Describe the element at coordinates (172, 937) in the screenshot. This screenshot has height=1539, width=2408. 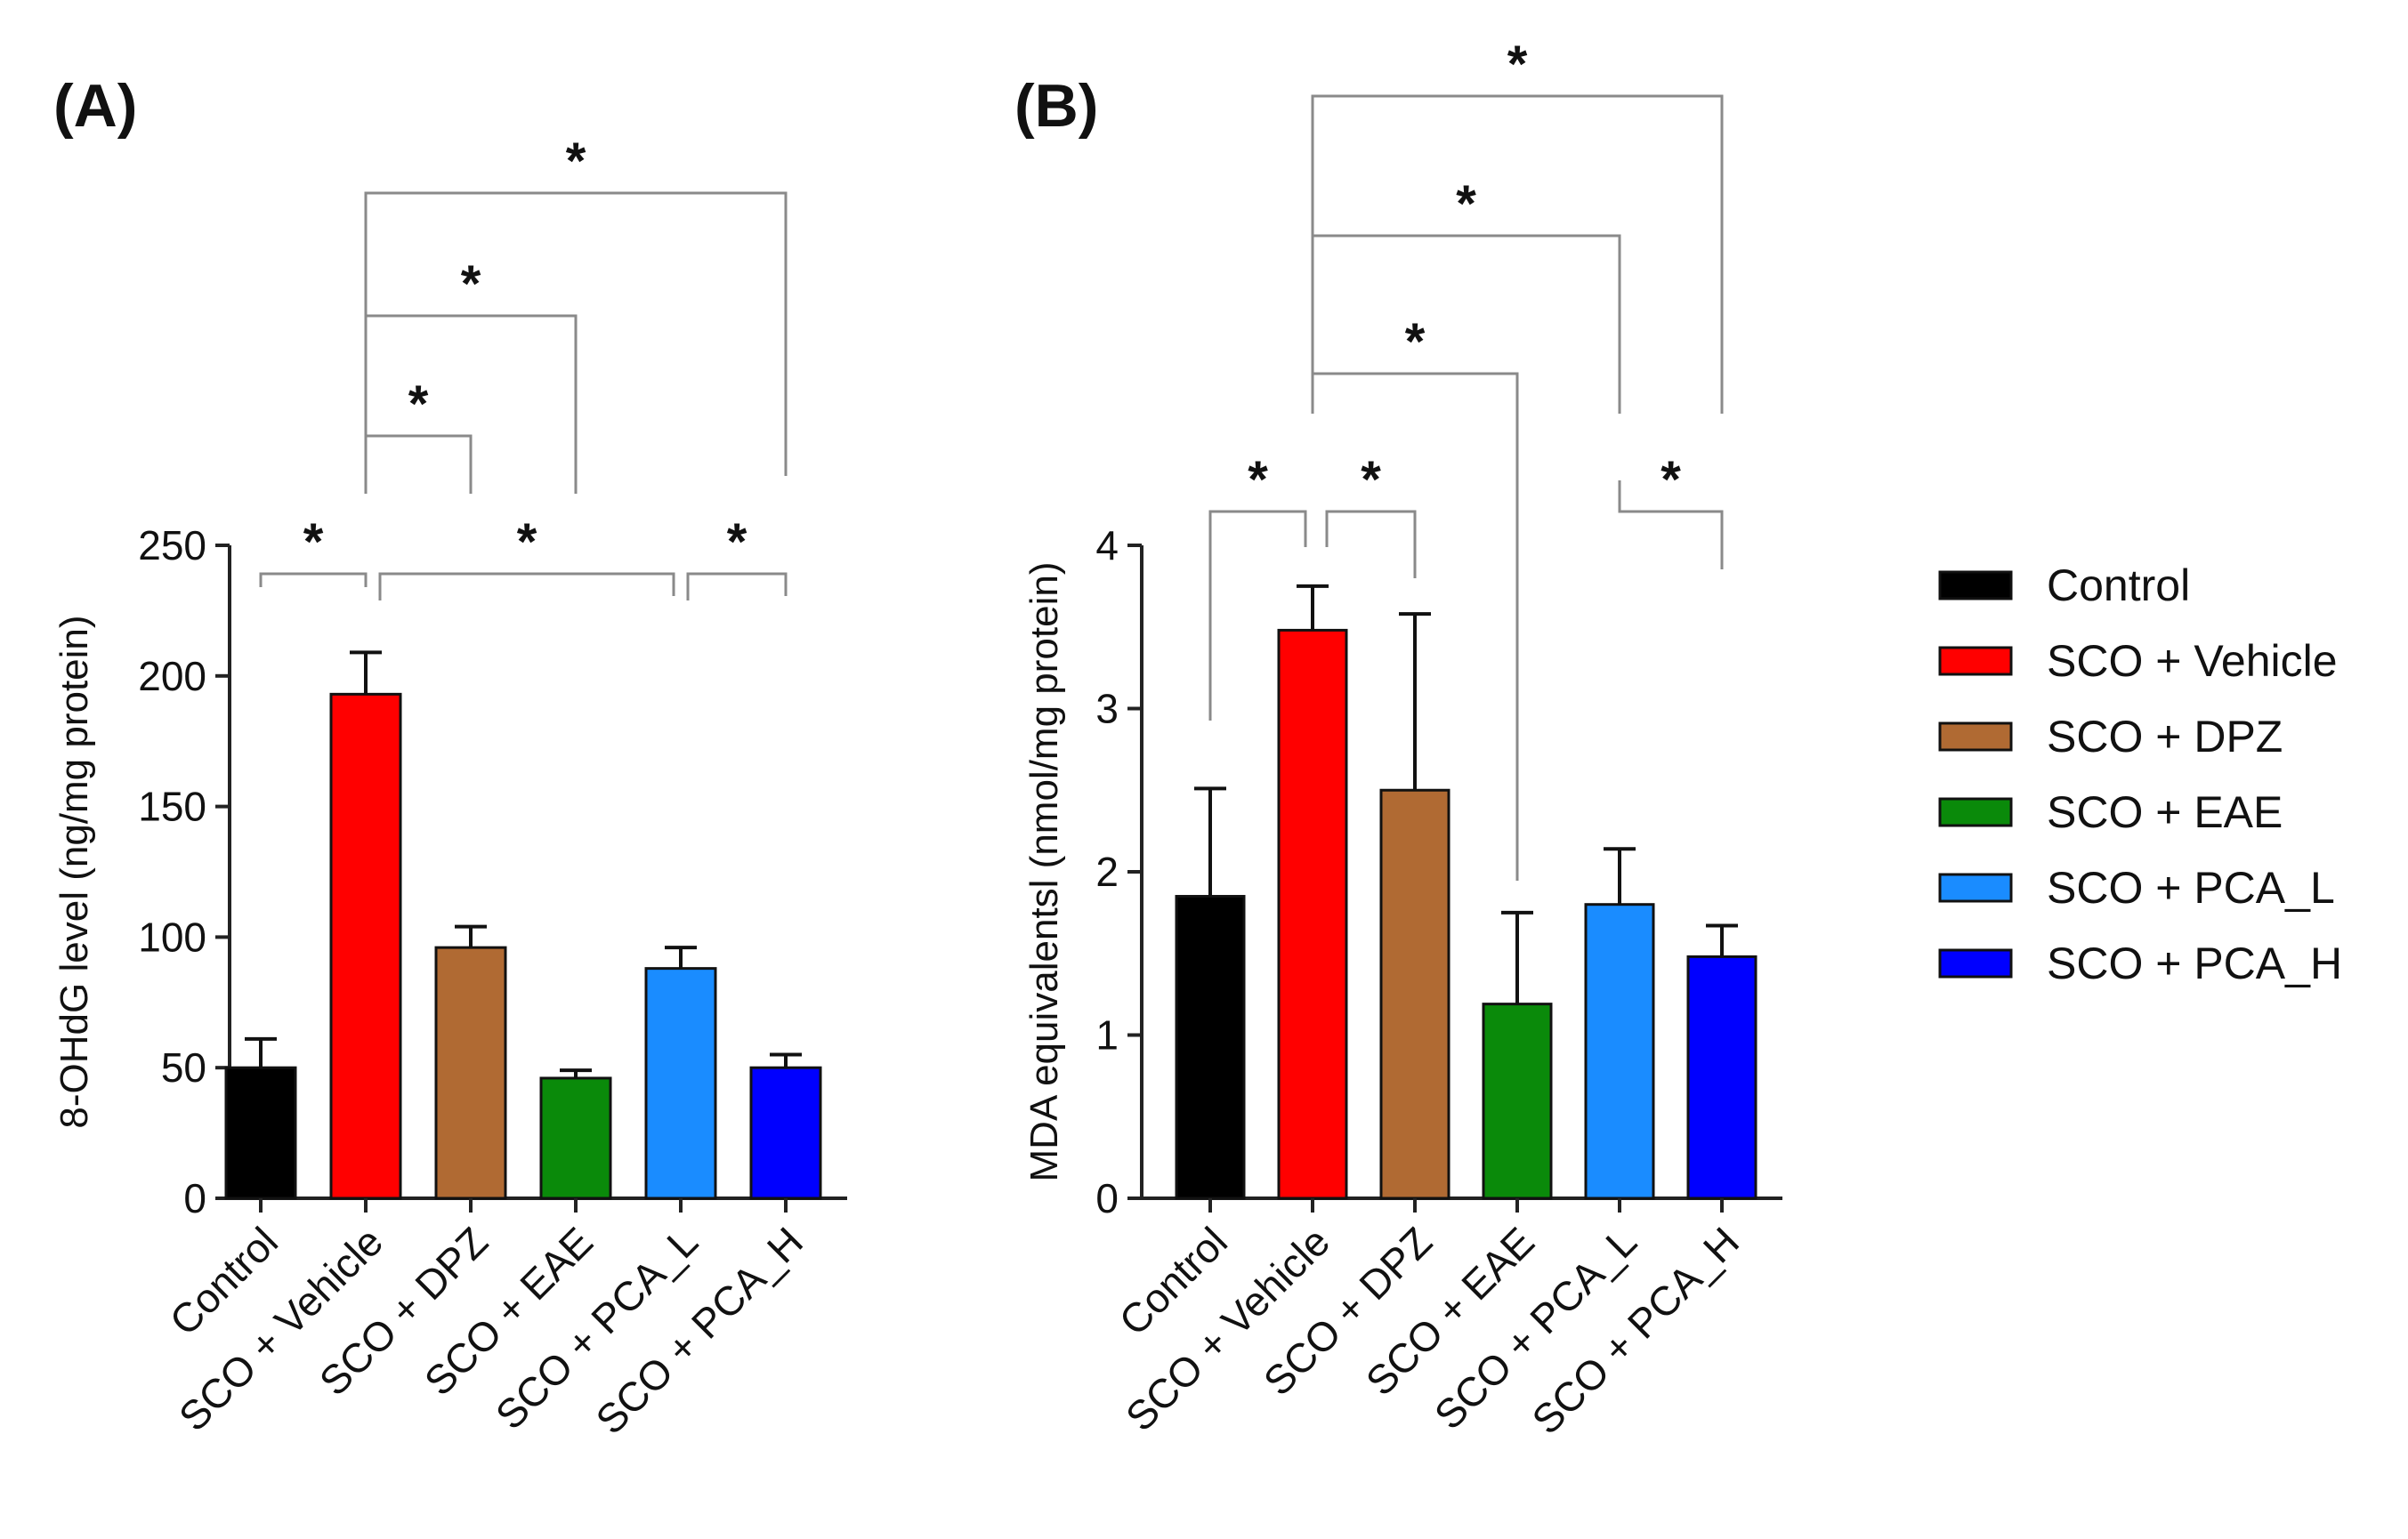
I see `y-tick-label: 100` at that location.